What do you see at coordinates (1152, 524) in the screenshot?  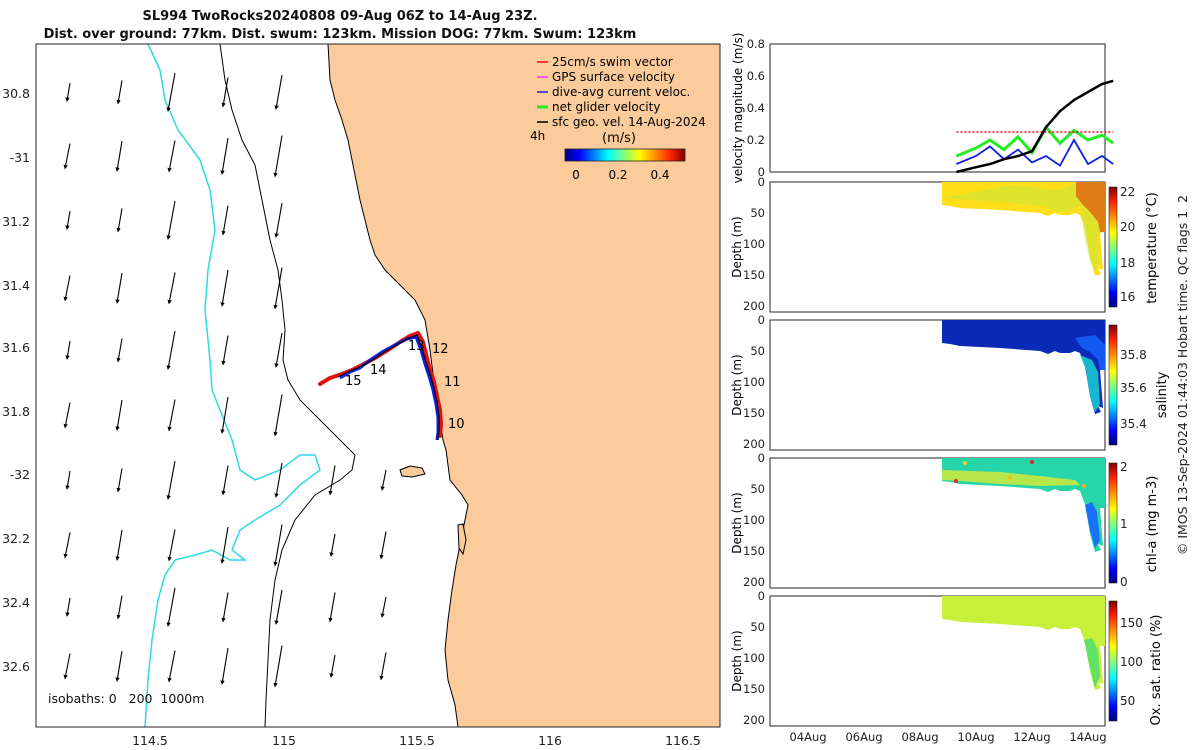 I see `chla-label: chl-a (mg m-3)` at bounding box center [1152, 524].